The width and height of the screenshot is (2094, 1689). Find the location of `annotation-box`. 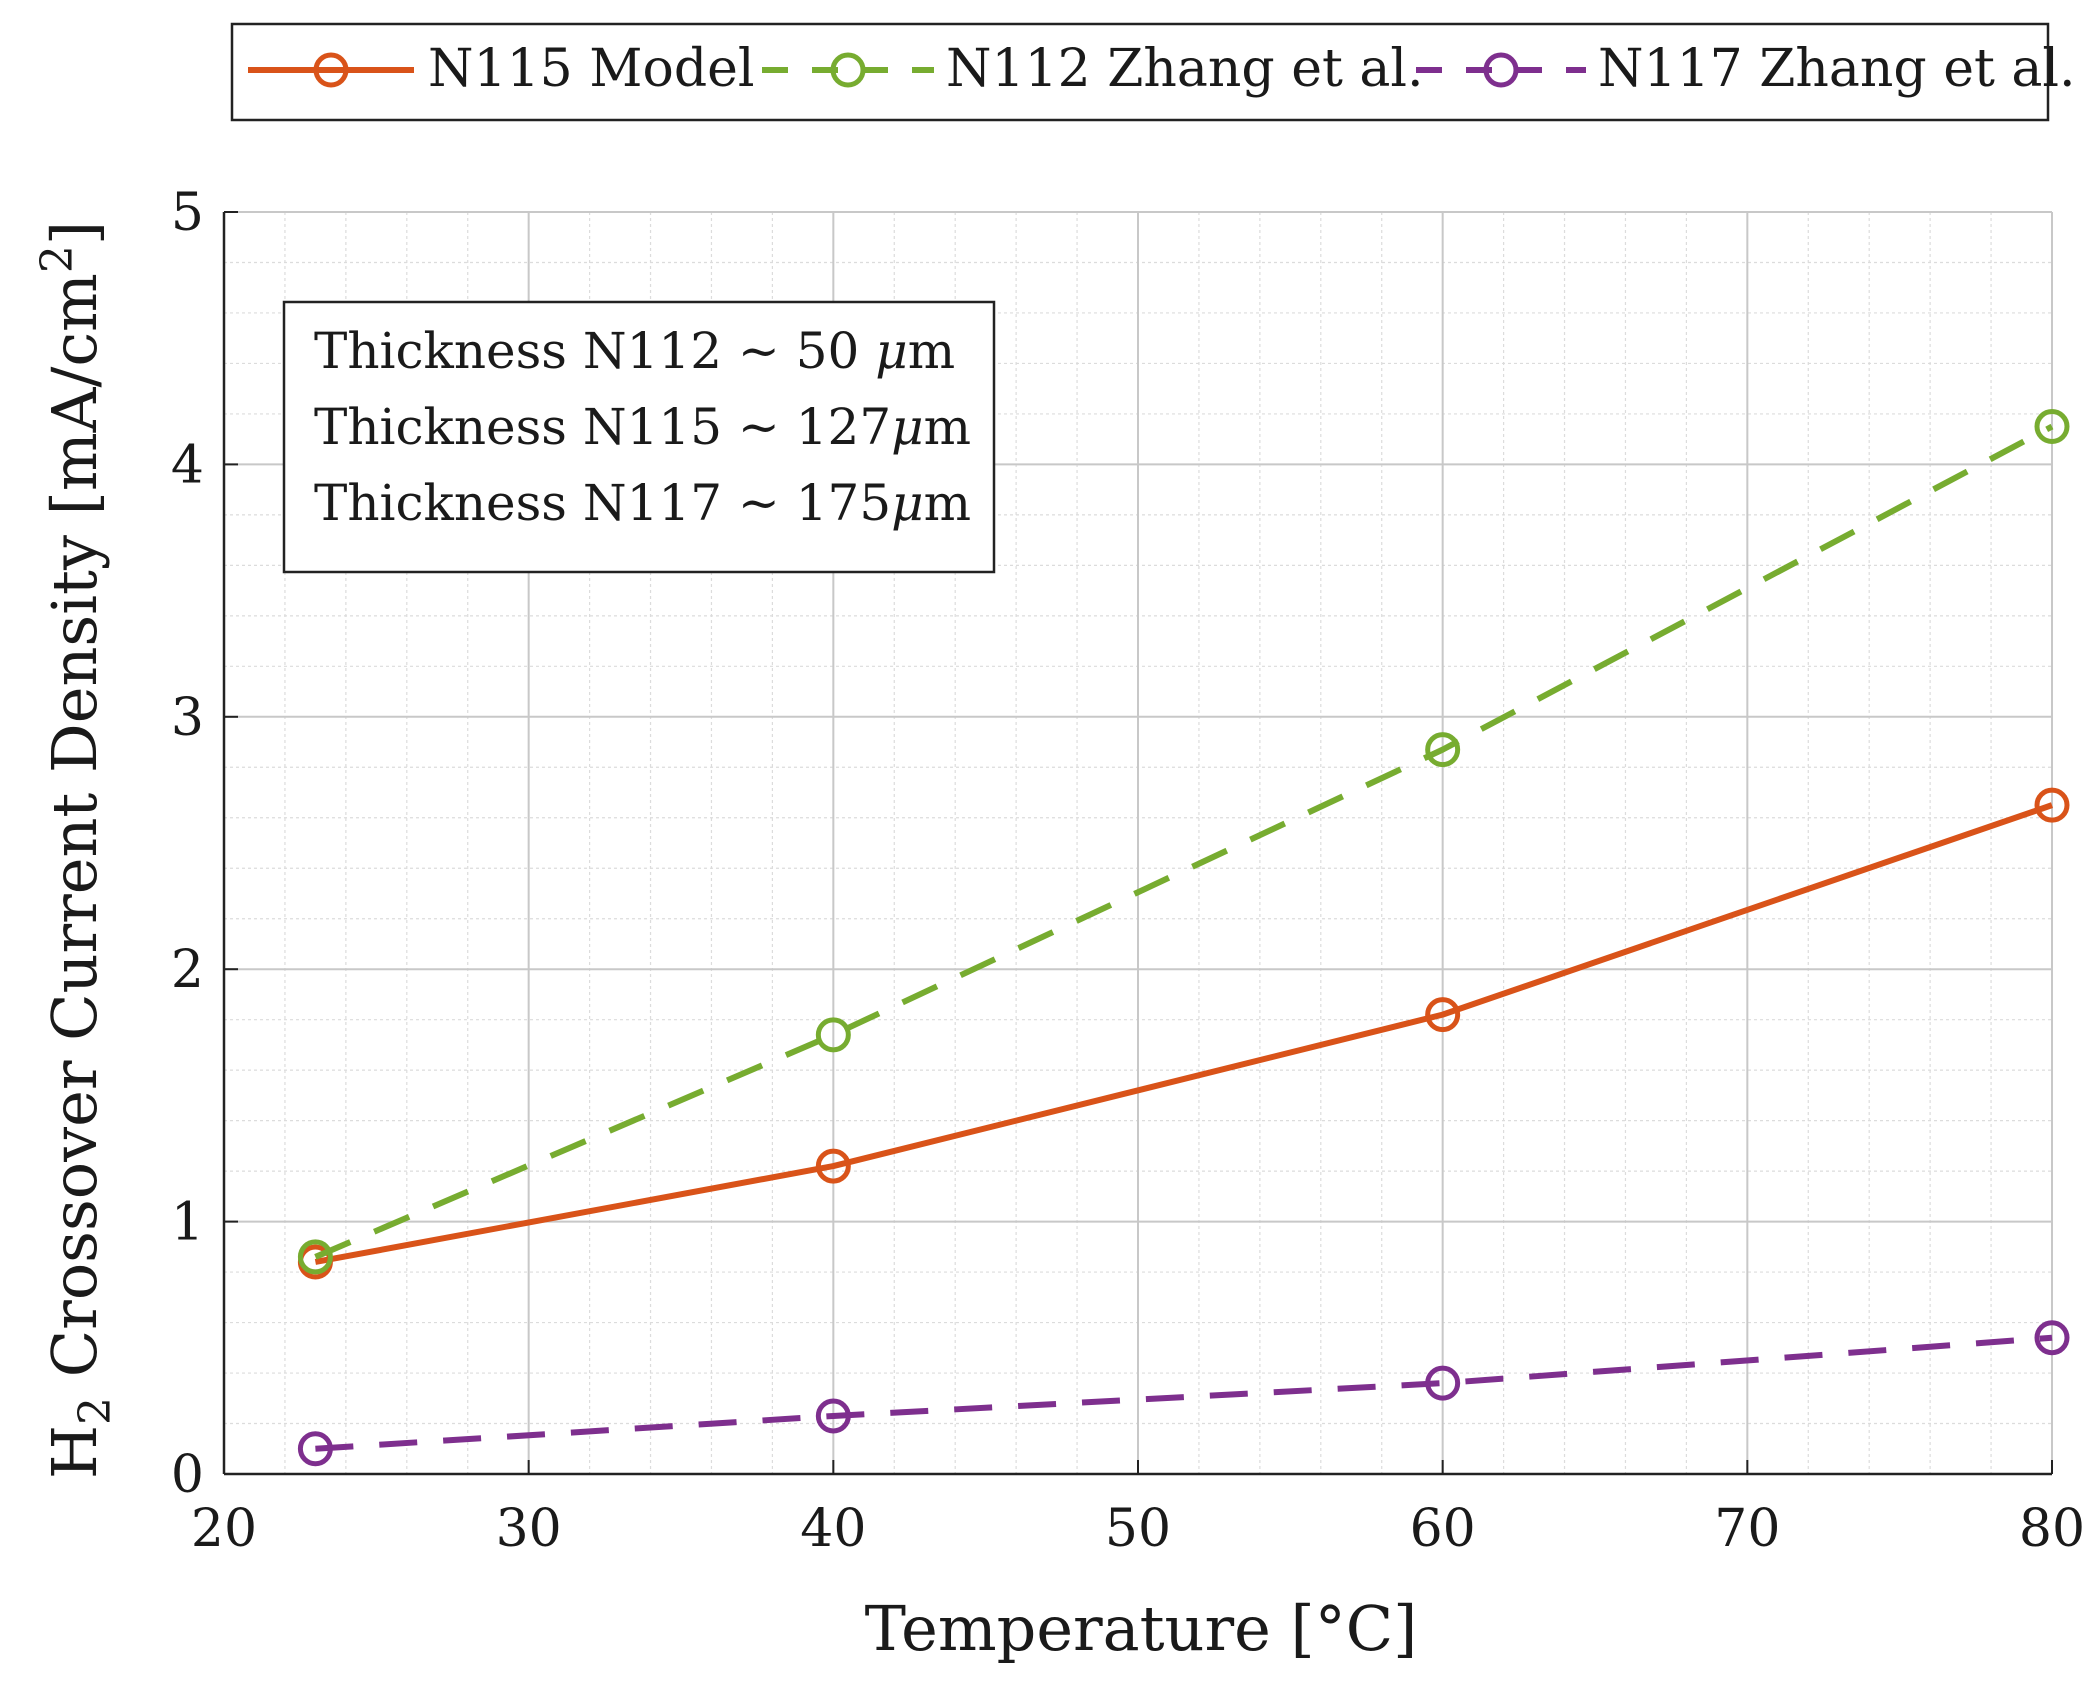

annotation-box is located at coordinates (639, 437).